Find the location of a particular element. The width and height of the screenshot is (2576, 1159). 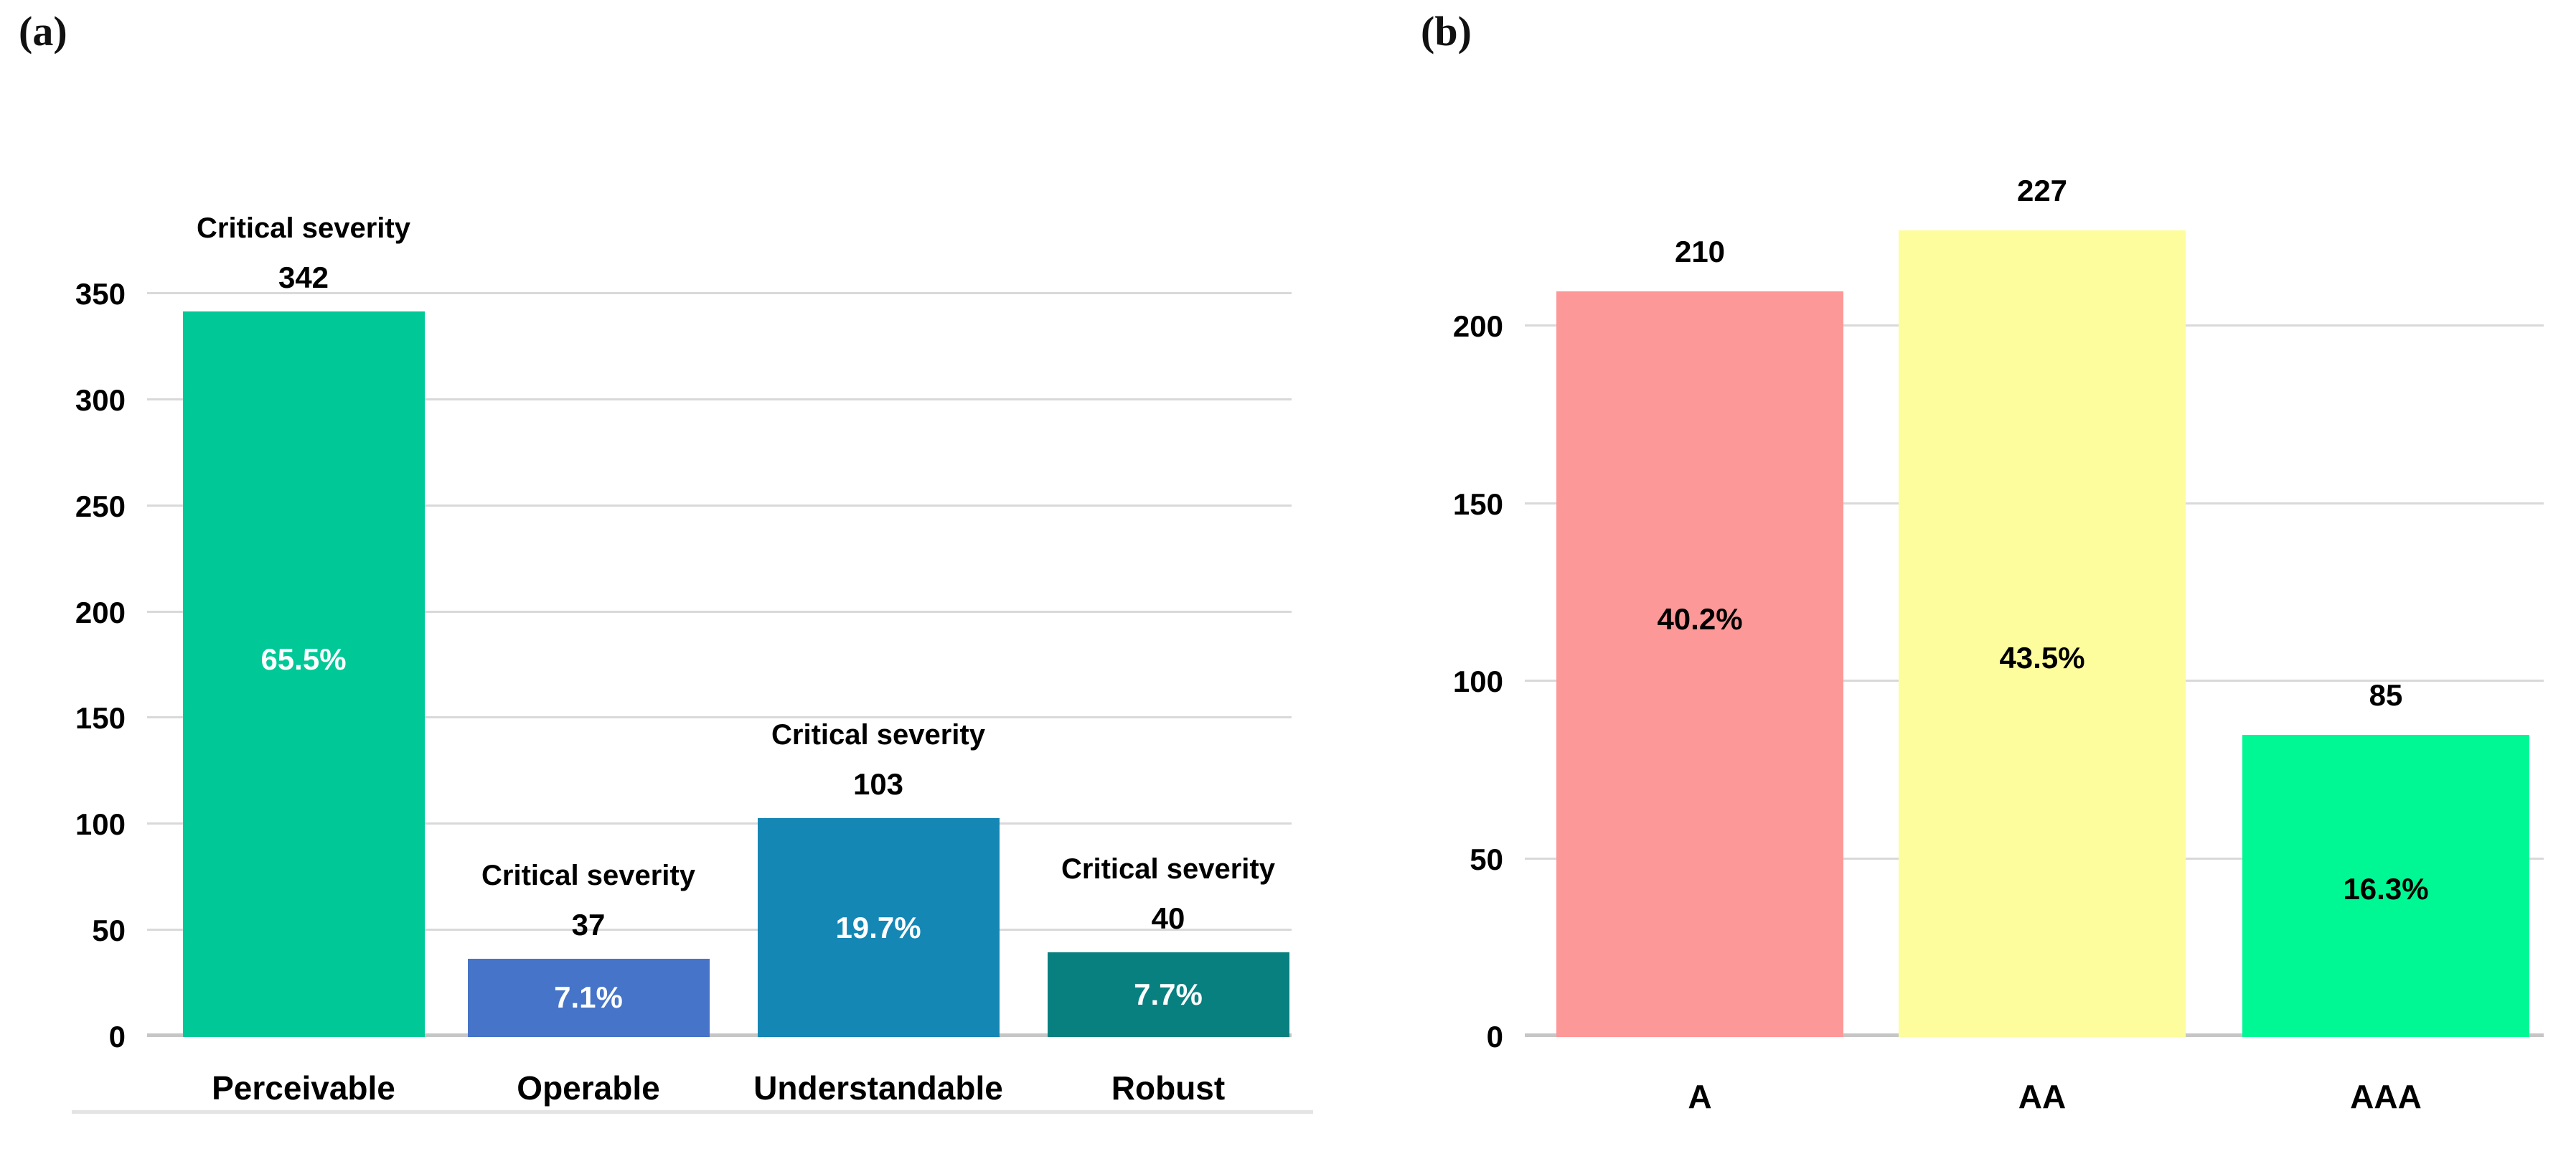

bar-percent-label: 65.5% is located at coordinates (303, 659).